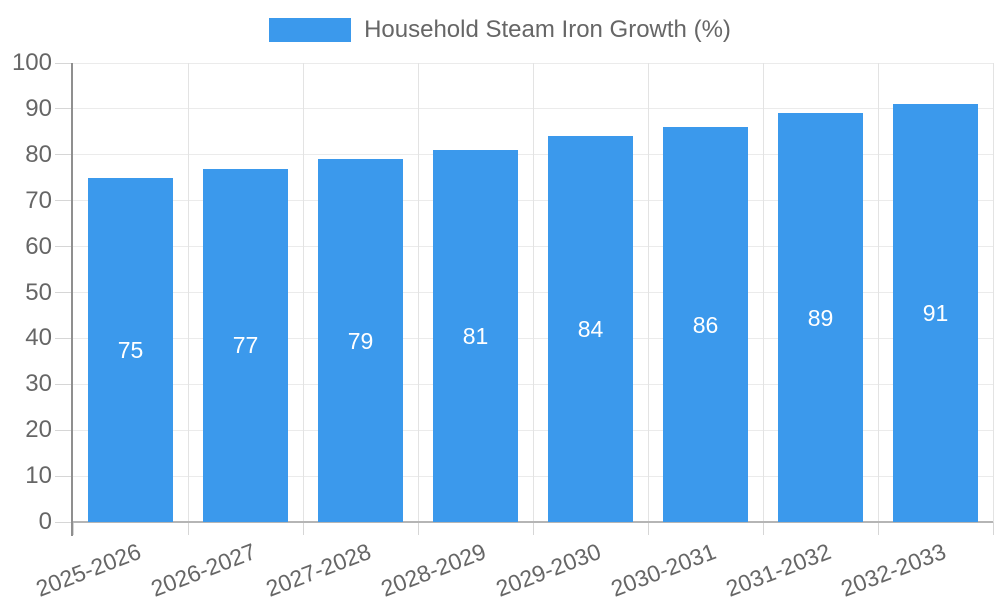 The image size is (1000, 600). What do you see at coordinates (547, 569) in the screenshot?
I see `x-tick-label: 2029-2030` at bounding box center [547, 569].